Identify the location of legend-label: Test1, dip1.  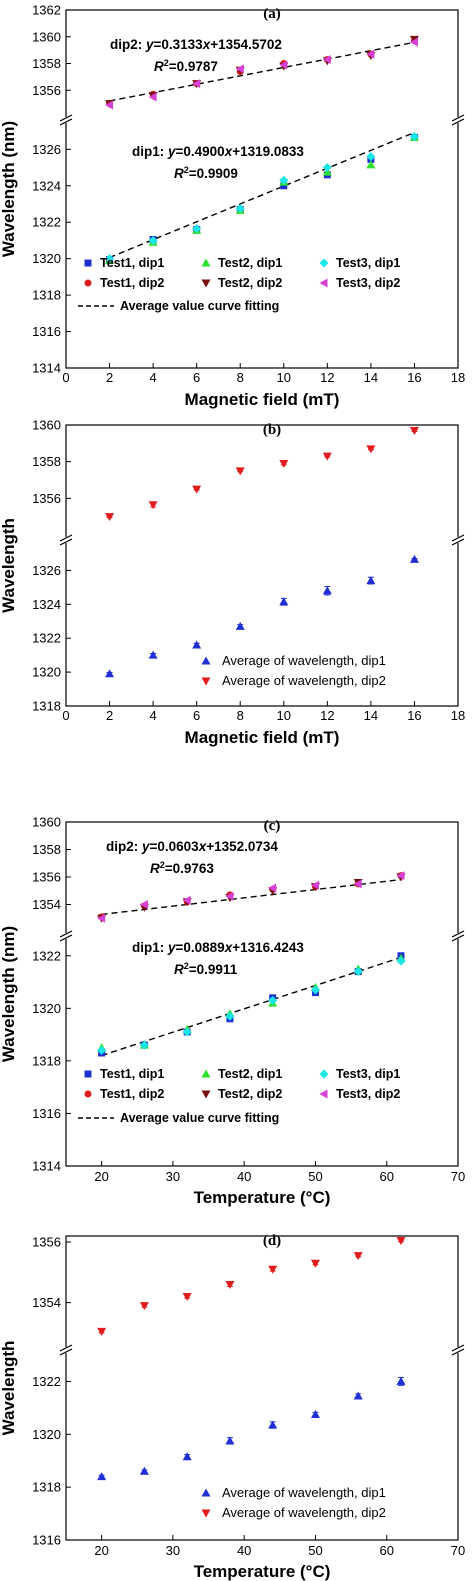
(132, 263).